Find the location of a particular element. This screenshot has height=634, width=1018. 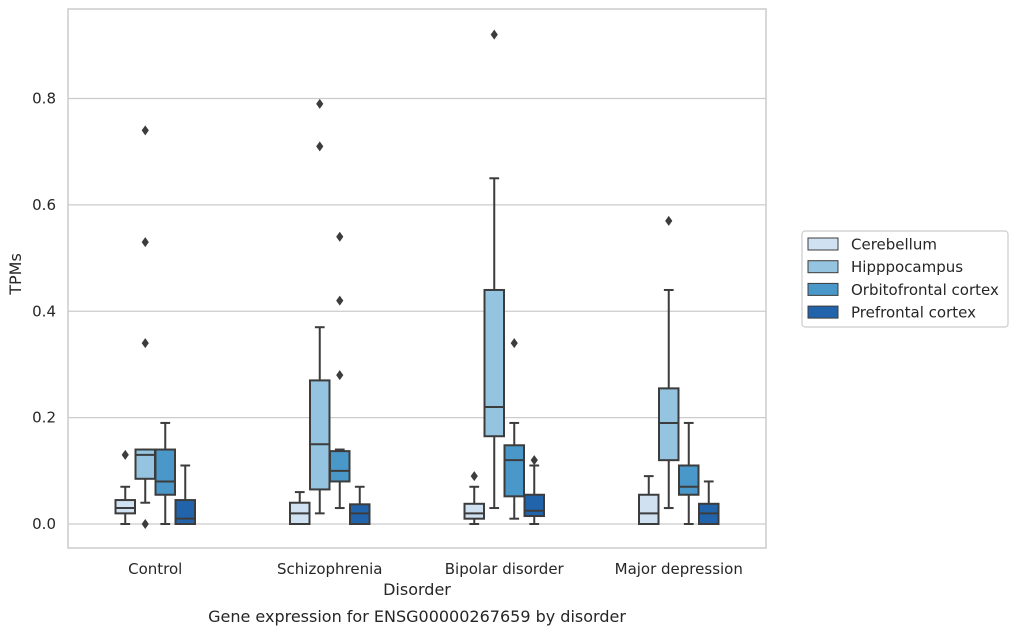

y-tick-label: 0.0 is located at coordinates (44, 524).